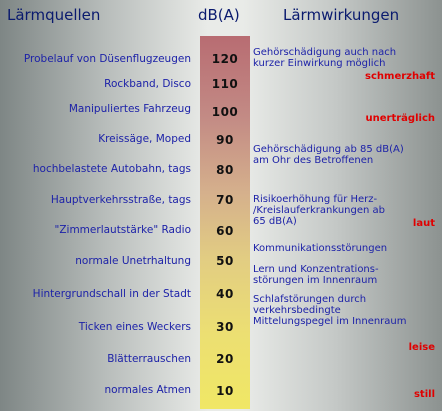 This screenshot has width=442, height=411. Describe the element at coordinates (219, 15) in the screenshot. I see `header-unit: dB(A)` at that location.